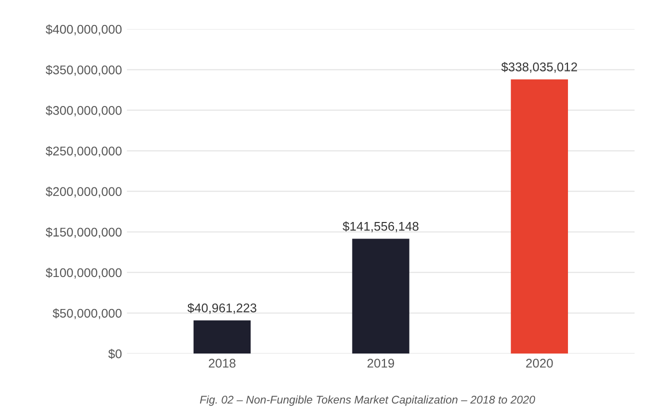 This screenshot has width=668, height=416. What do you see at coordinates (380, 226) in the screenshot?
I see `data-label: $141,556,148` at bounding box center [380, 226].